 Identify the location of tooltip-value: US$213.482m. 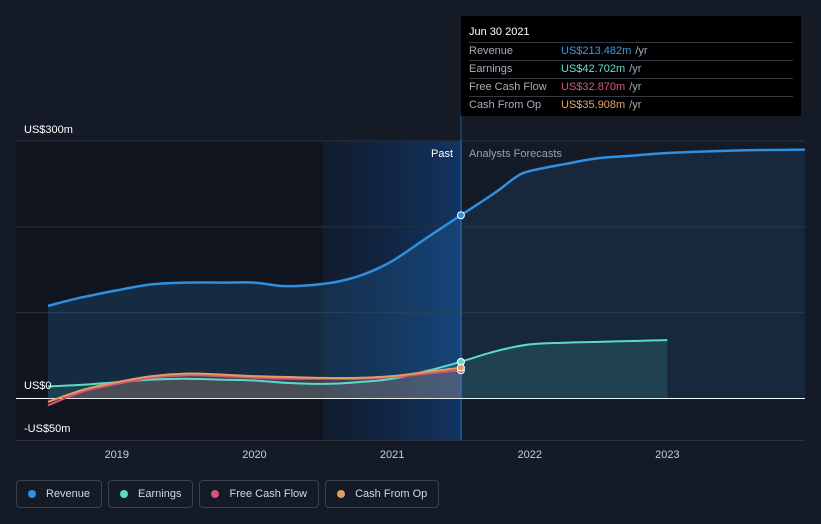
(596, 51).